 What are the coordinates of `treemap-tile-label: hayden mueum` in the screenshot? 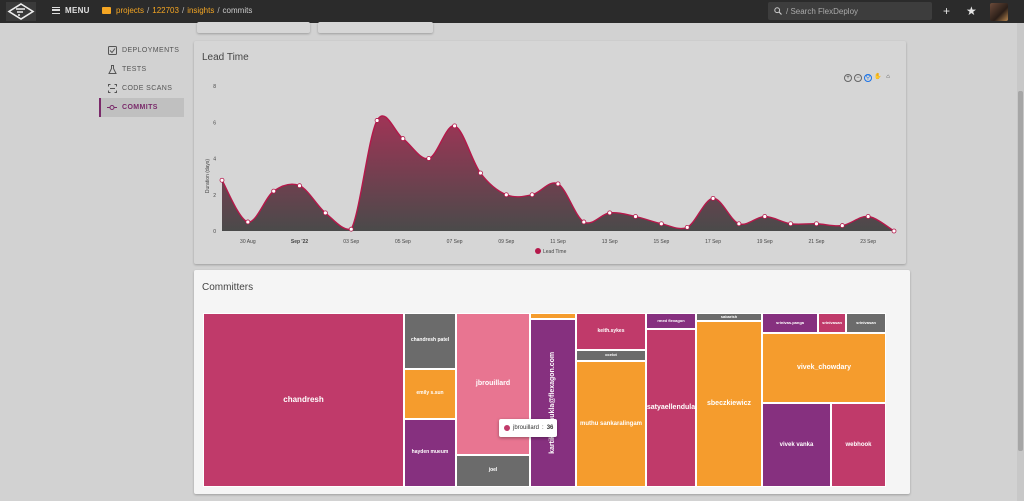 It's located at (430, 452).